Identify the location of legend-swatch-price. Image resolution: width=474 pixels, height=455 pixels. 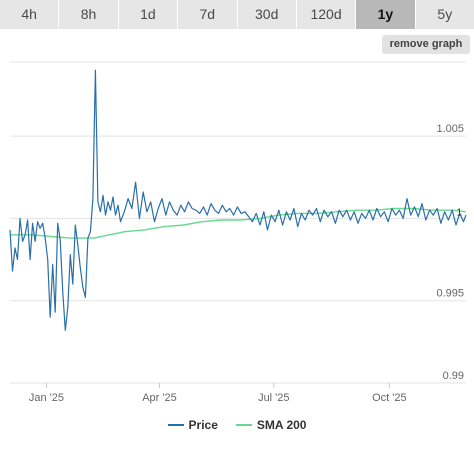
(175, 425).